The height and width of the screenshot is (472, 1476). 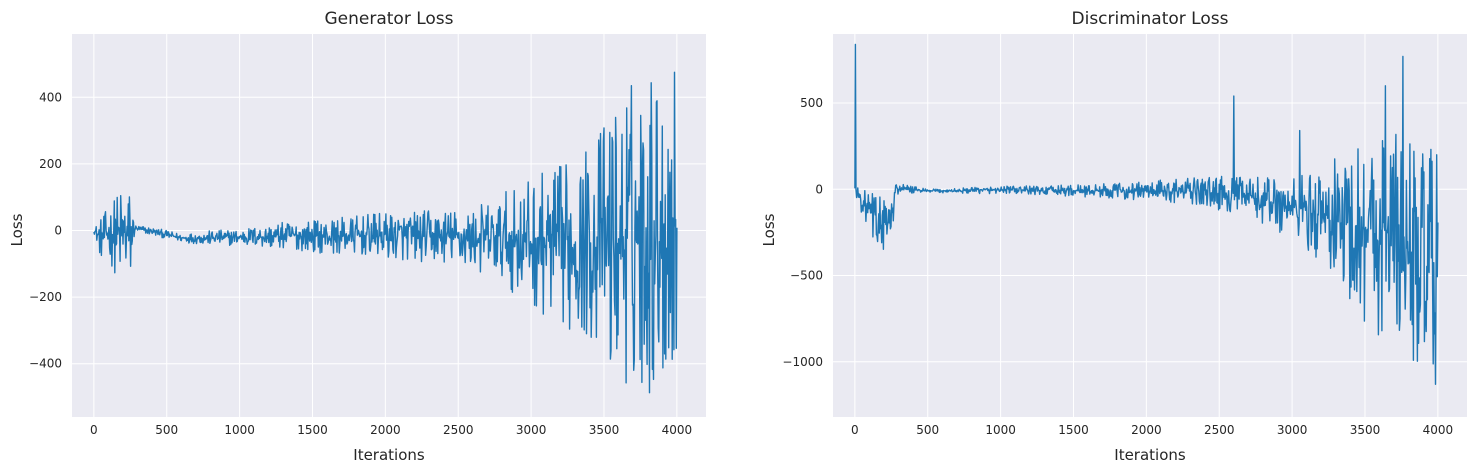 I want to click on y-tick-label: −1000, so click(x=802, y=362).